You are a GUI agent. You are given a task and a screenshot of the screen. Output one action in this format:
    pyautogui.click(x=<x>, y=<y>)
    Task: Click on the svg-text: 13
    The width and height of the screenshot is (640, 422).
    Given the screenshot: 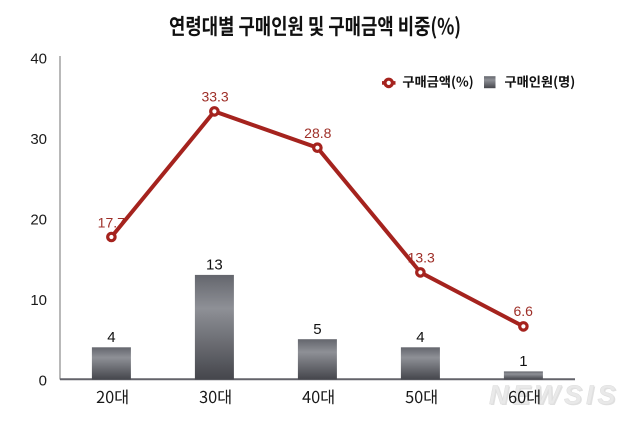 What is the action you would take?
    pyautogui.click(x=214, y=264)
    